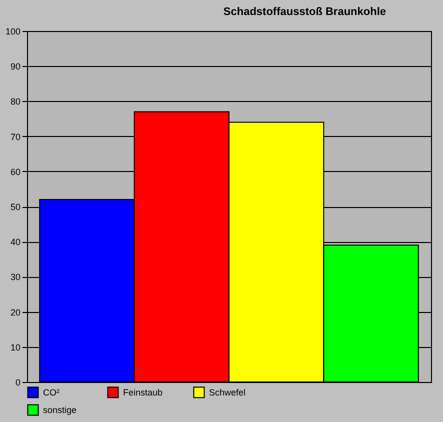  What do you see at coordinates (60, 410) in the screenshot?
I see `legend-label: sonstige` at bounding box center [60, 410].